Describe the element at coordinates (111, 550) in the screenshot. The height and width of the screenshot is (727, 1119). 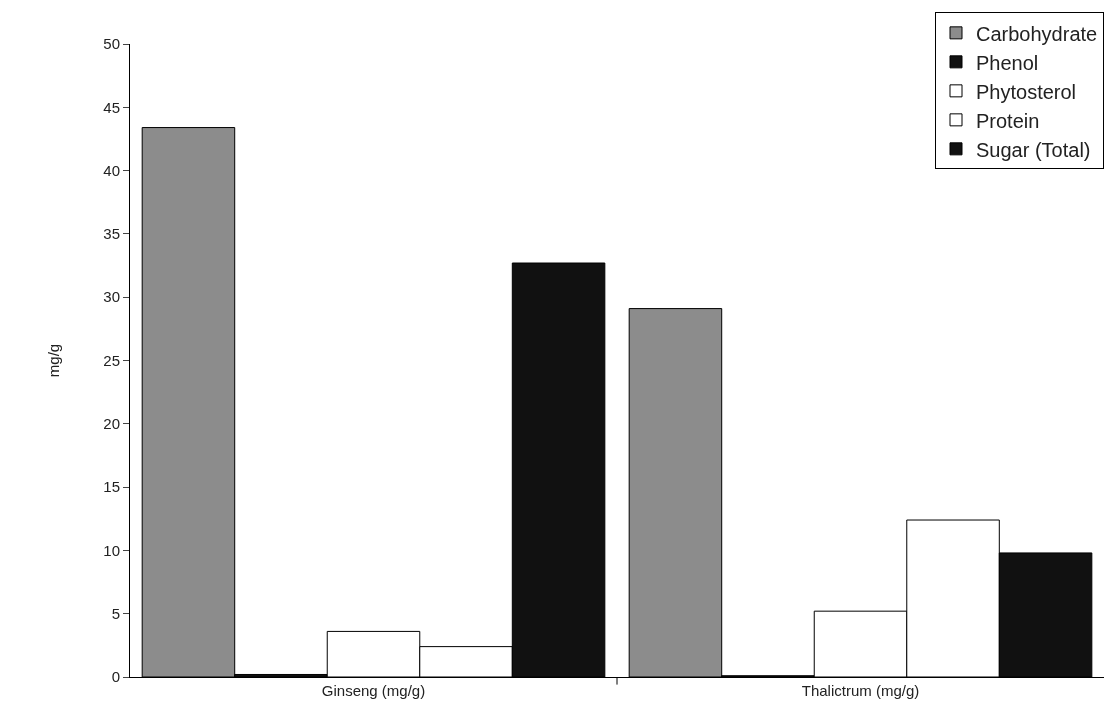
I see `y-tick-label: 10` at that location.